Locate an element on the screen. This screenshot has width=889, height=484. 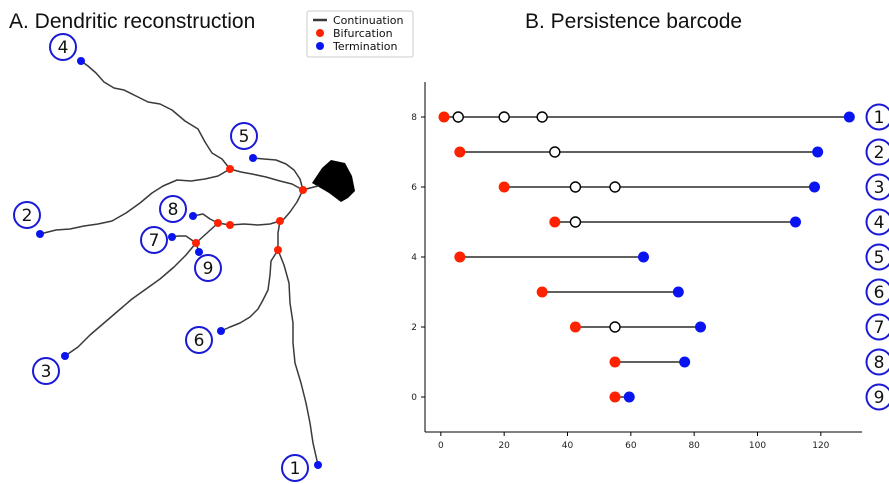
bar-label-6: 6 is located at coordinates (877, 292).